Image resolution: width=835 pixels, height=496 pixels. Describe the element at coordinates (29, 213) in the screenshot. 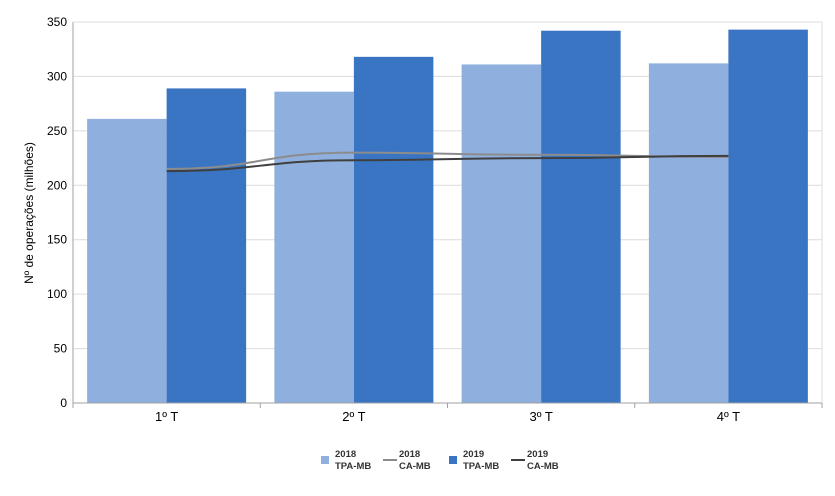

I see `y-axis-label: Nº de operações (milhões)` at that location.